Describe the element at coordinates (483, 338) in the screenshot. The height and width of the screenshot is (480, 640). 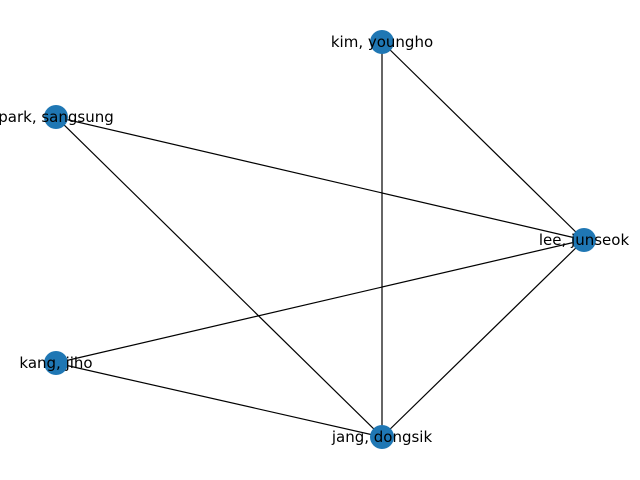
I see `edge-lee-jang` at that location.